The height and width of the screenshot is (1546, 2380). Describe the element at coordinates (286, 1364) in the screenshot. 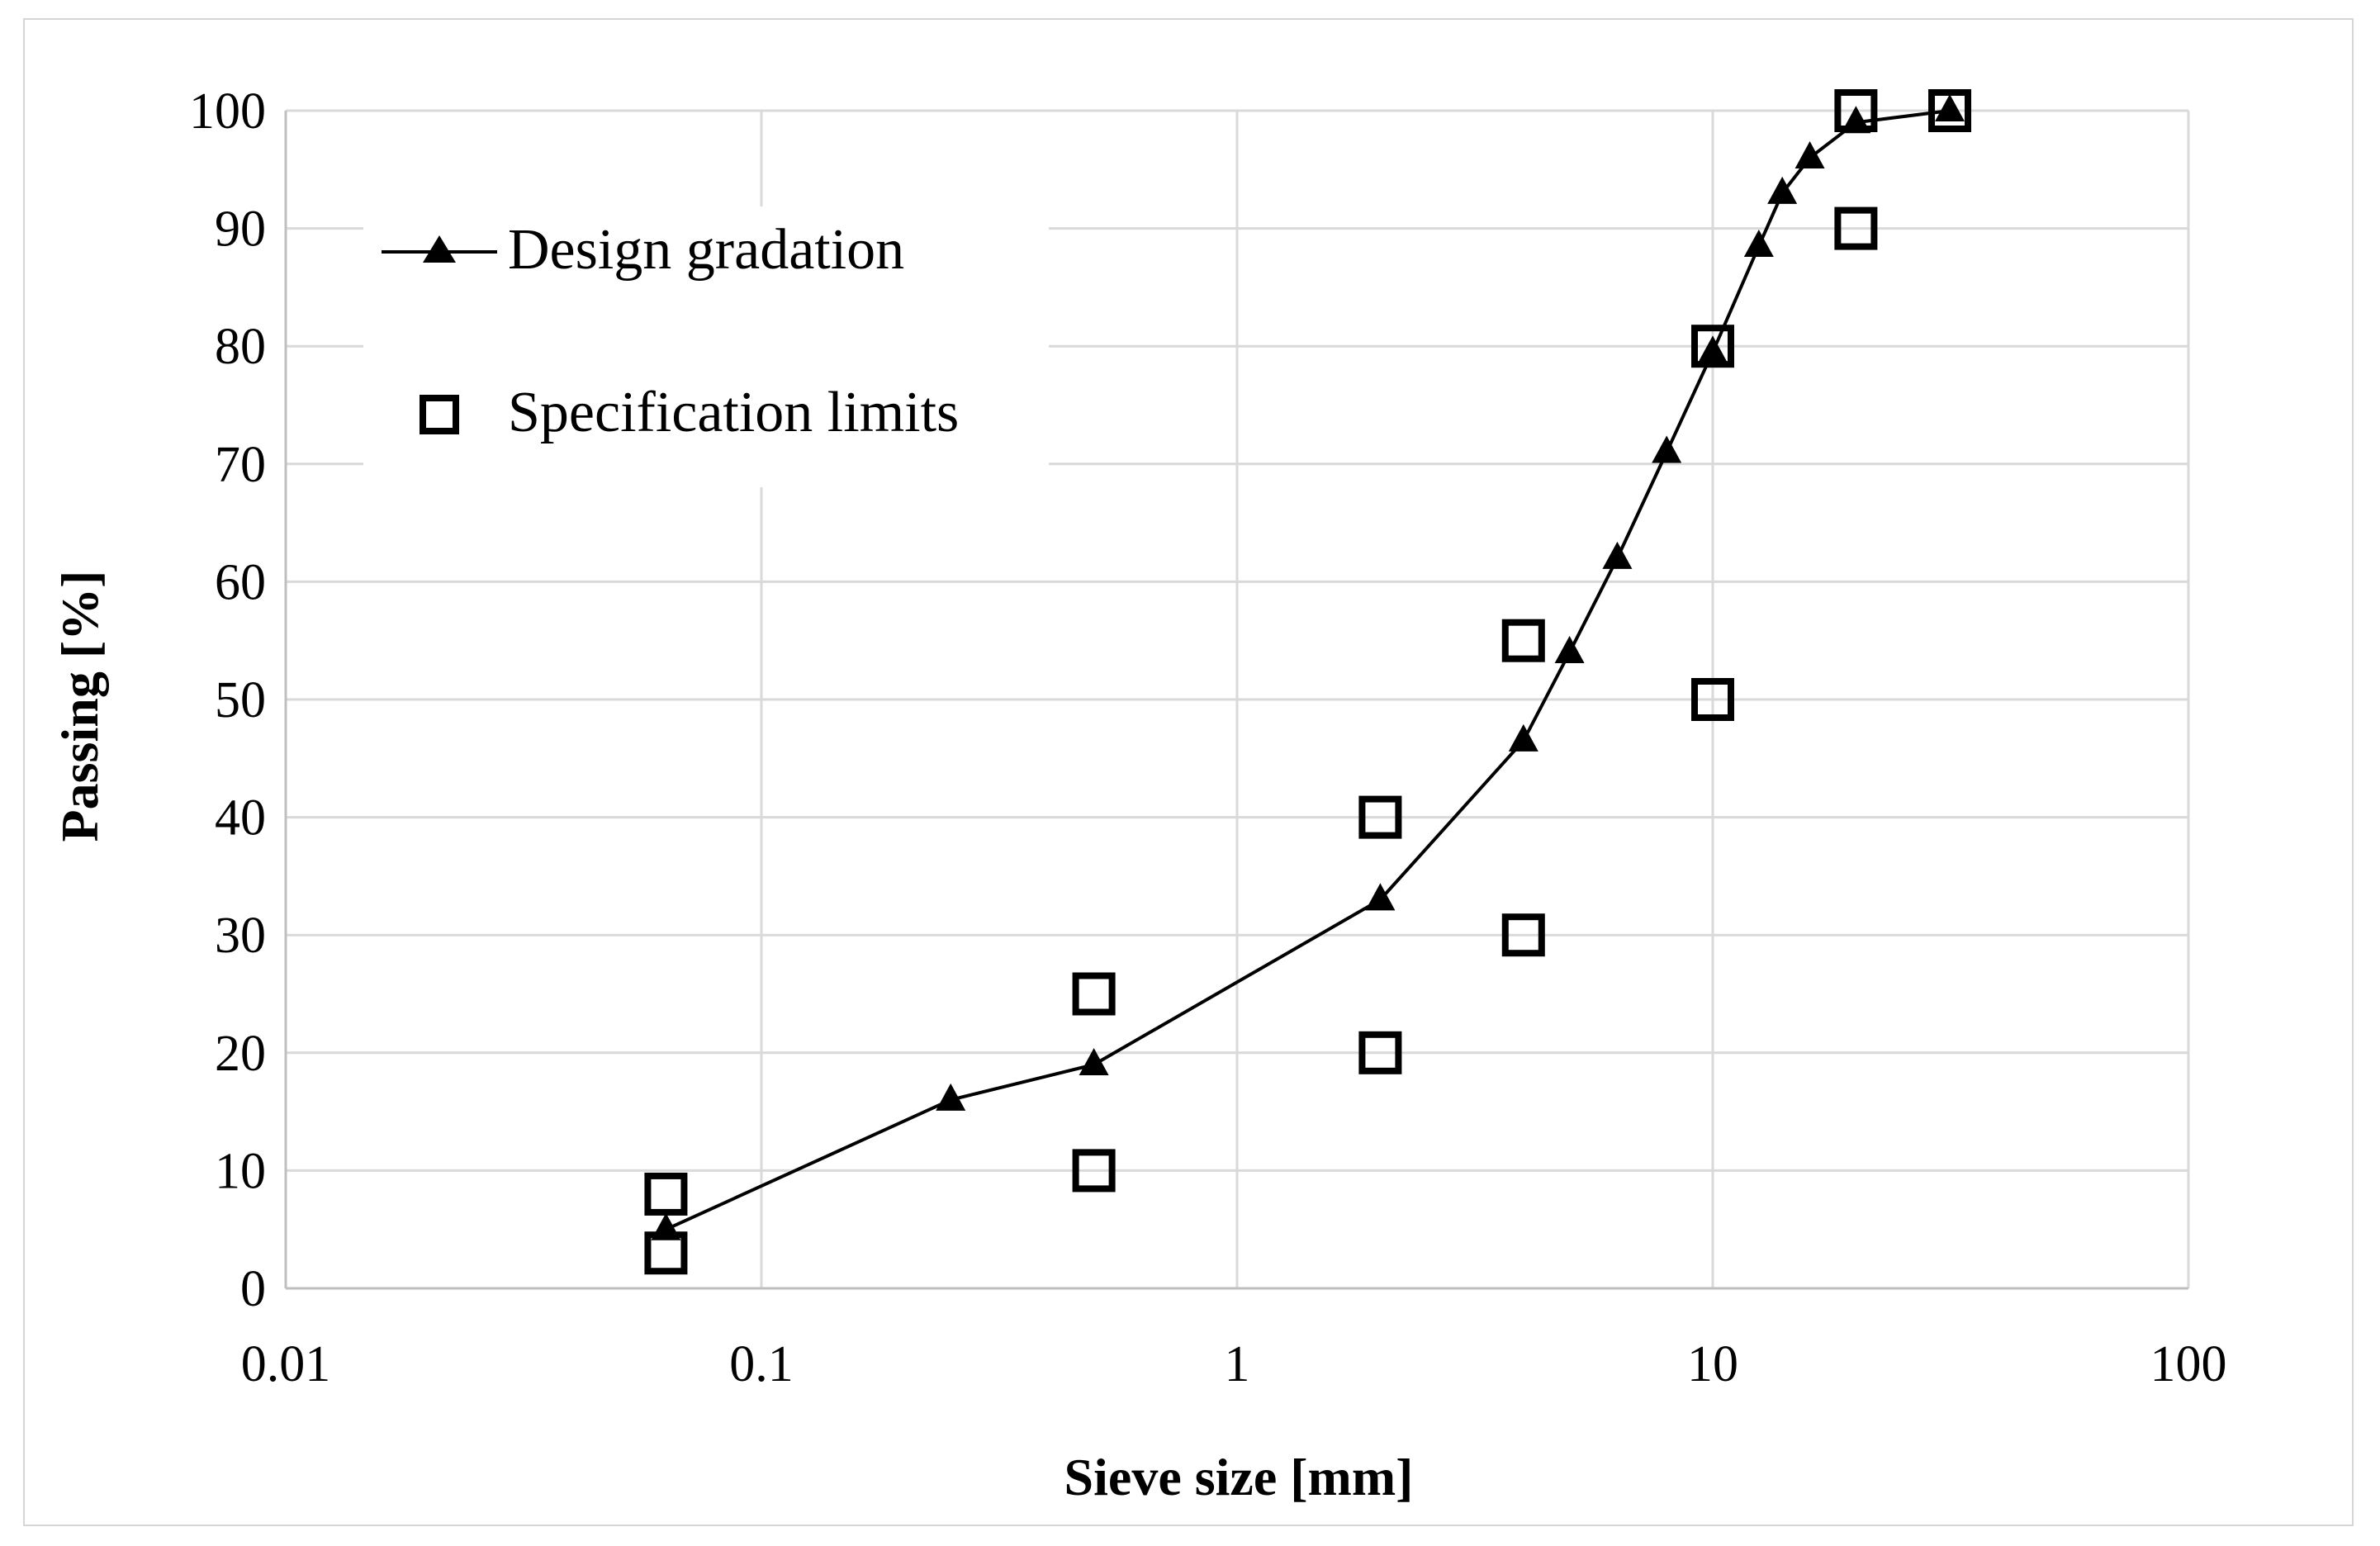

I see `x-tick-label: 0.01` at that location.